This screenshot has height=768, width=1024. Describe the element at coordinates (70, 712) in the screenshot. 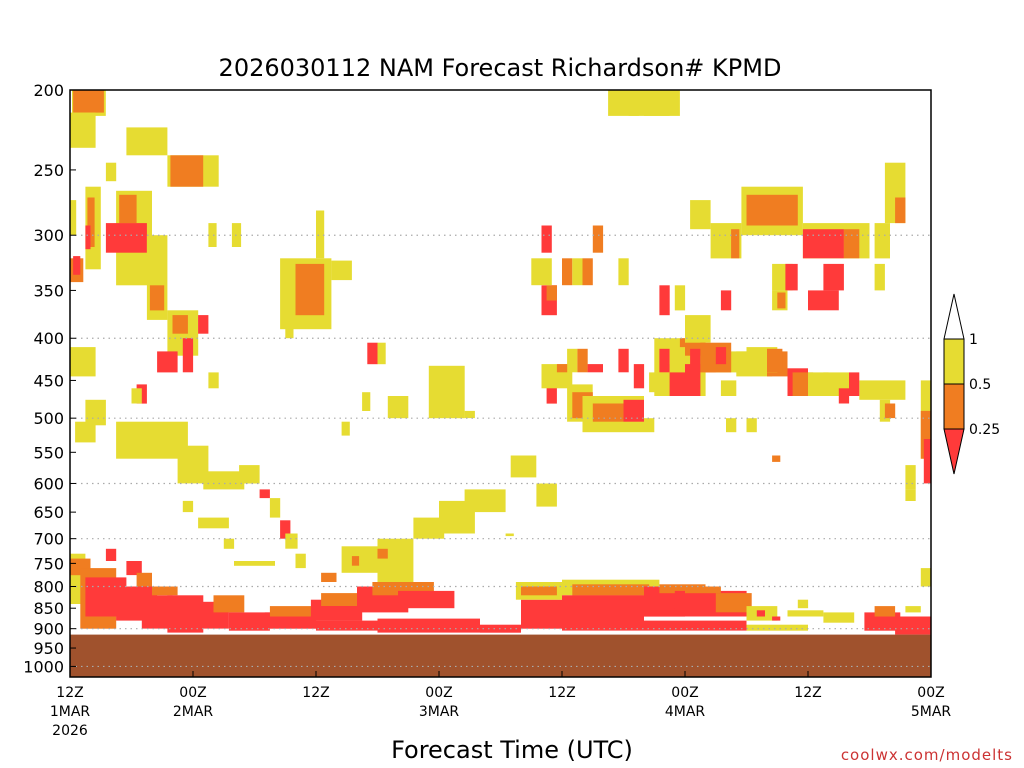

I see `x-tick-label: 1MAR` at that location.